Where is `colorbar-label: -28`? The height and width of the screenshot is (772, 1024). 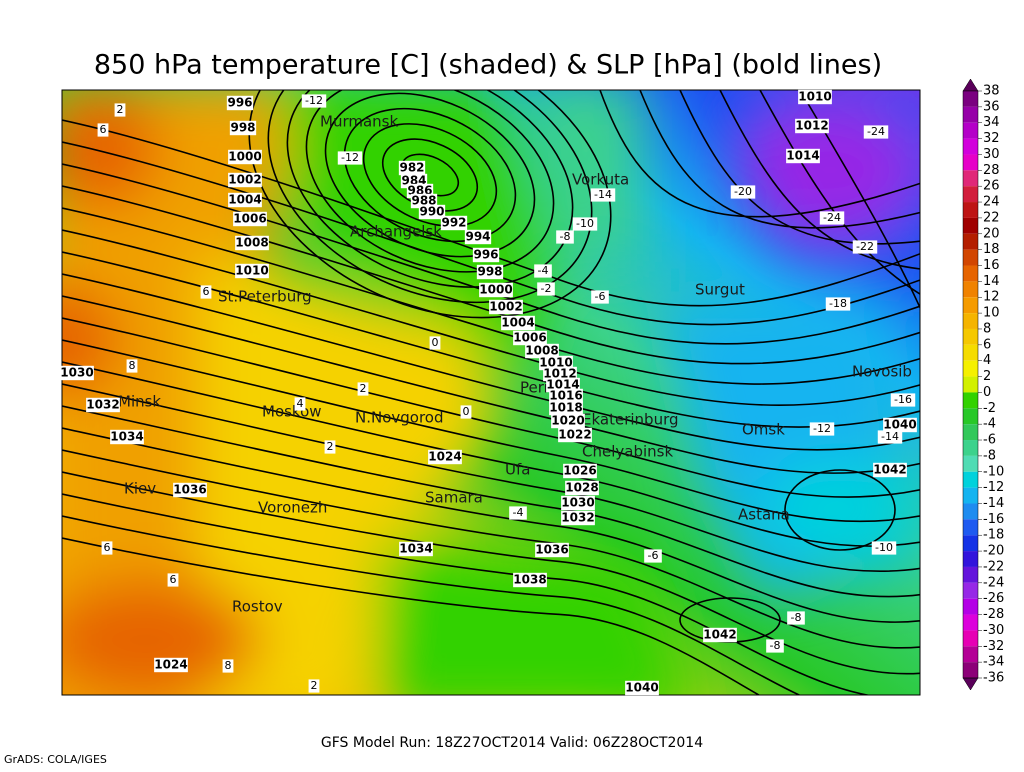 colorbar-label: -28 is located at coordinates (993, 614).